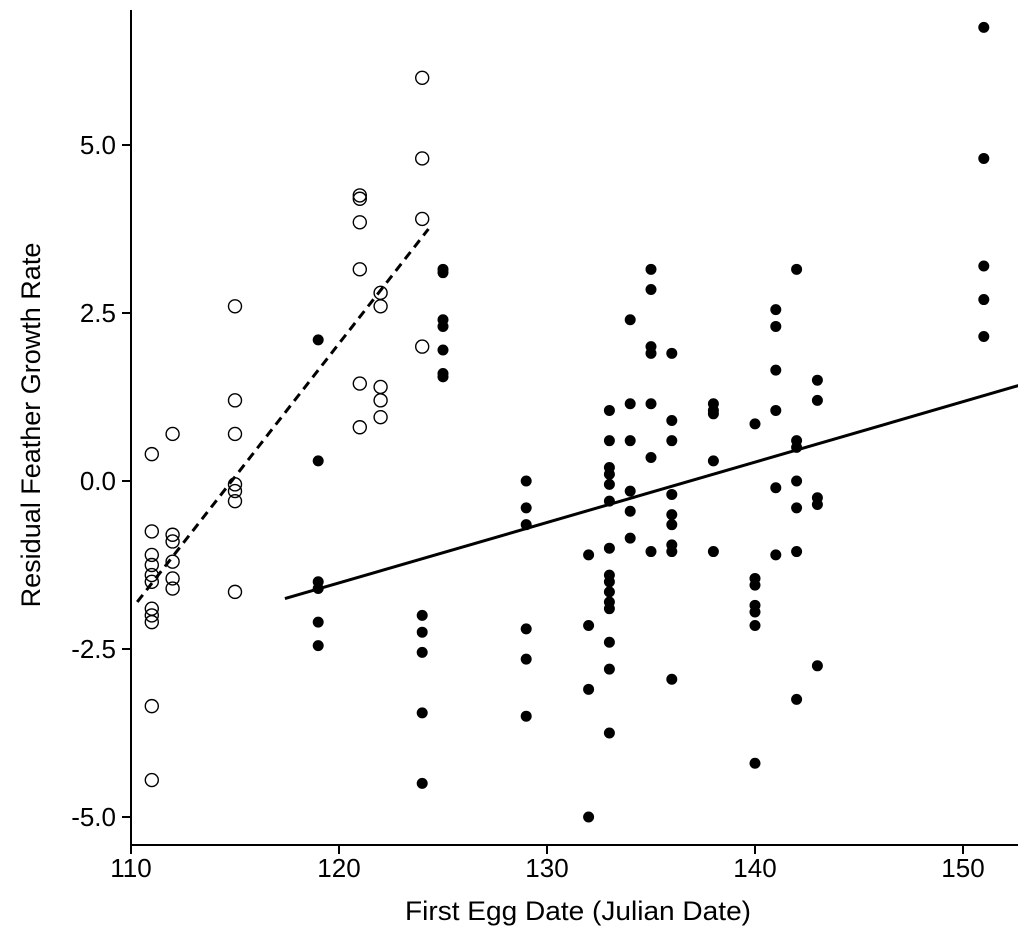 The width and height of the screenshot is (1018, 934). Describe the element at coordinates (754, 868) in the screenshot. I see `x-tick-label: 140` at that location.